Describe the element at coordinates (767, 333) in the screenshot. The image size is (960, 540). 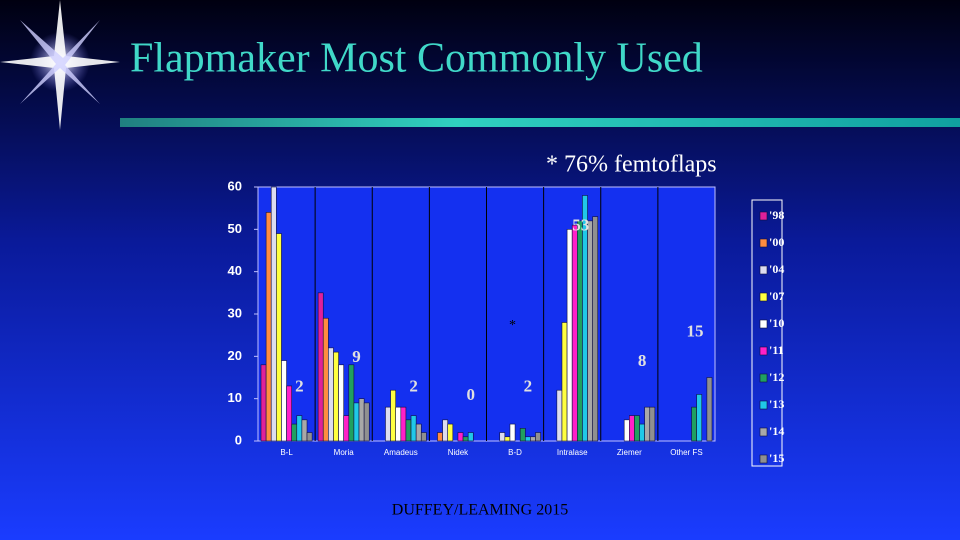
I see `legend` at that location.